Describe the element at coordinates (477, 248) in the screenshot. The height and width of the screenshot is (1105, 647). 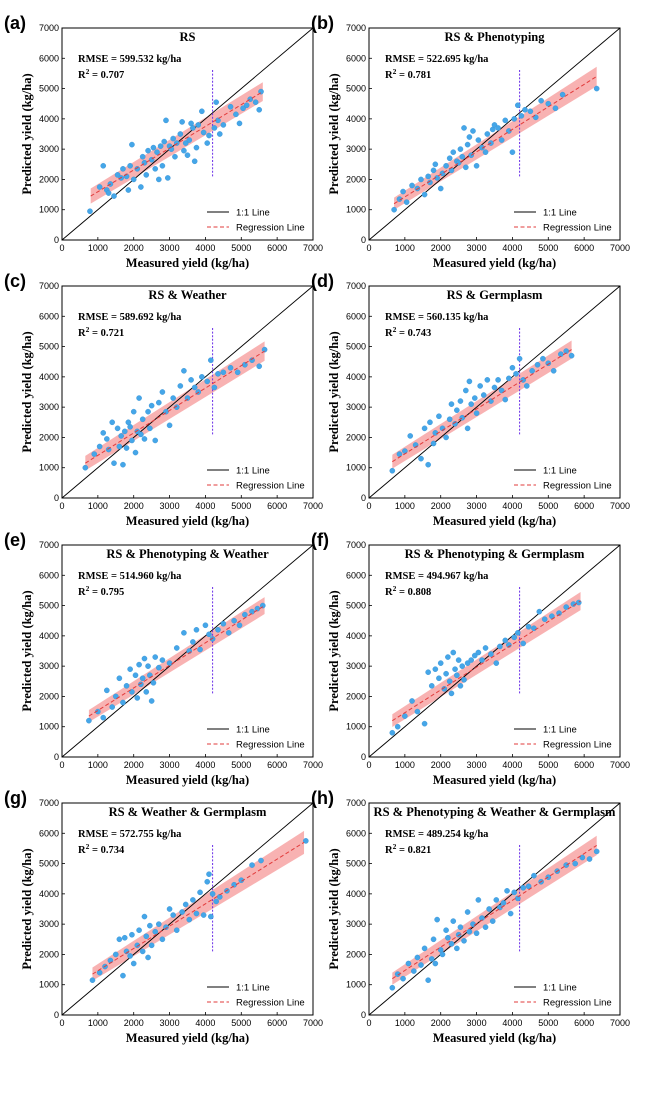
I see `x-tick-label: 3000` at that location.